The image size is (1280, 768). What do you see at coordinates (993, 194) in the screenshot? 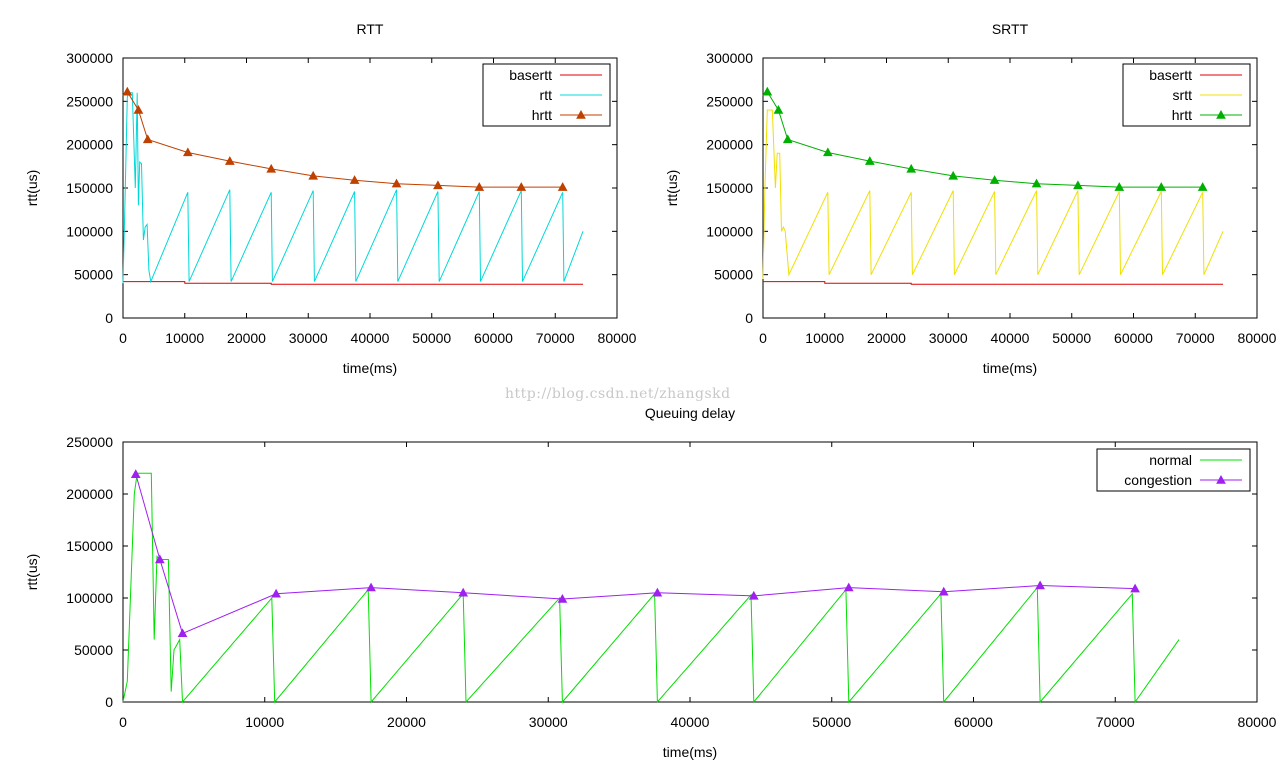
I see `series-line-srtt` at bounding box center [993, 194].